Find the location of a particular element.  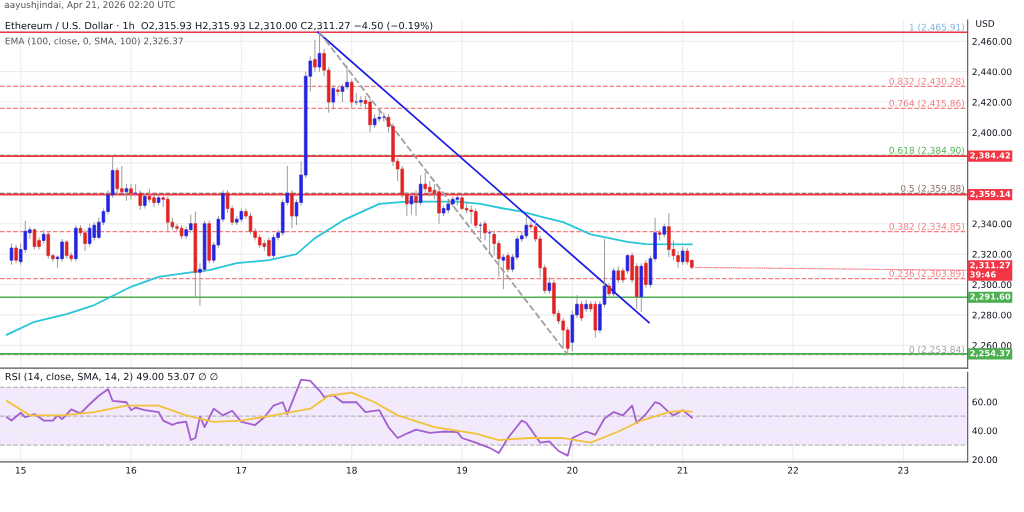

y-axis-title: USD is located at coordinates (985, 23).